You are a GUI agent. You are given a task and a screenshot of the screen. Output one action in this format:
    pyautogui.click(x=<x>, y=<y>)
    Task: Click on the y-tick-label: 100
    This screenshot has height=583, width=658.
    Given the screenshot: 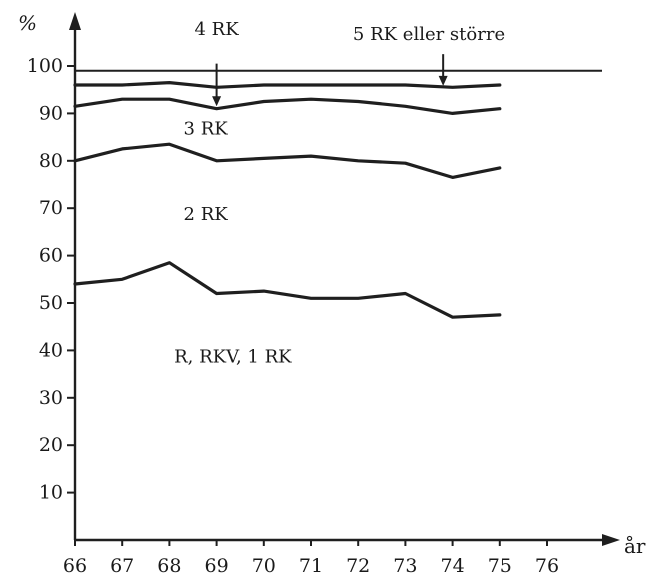 What is the action you would take?
    pyautogui.click(x=45, y=66)
    